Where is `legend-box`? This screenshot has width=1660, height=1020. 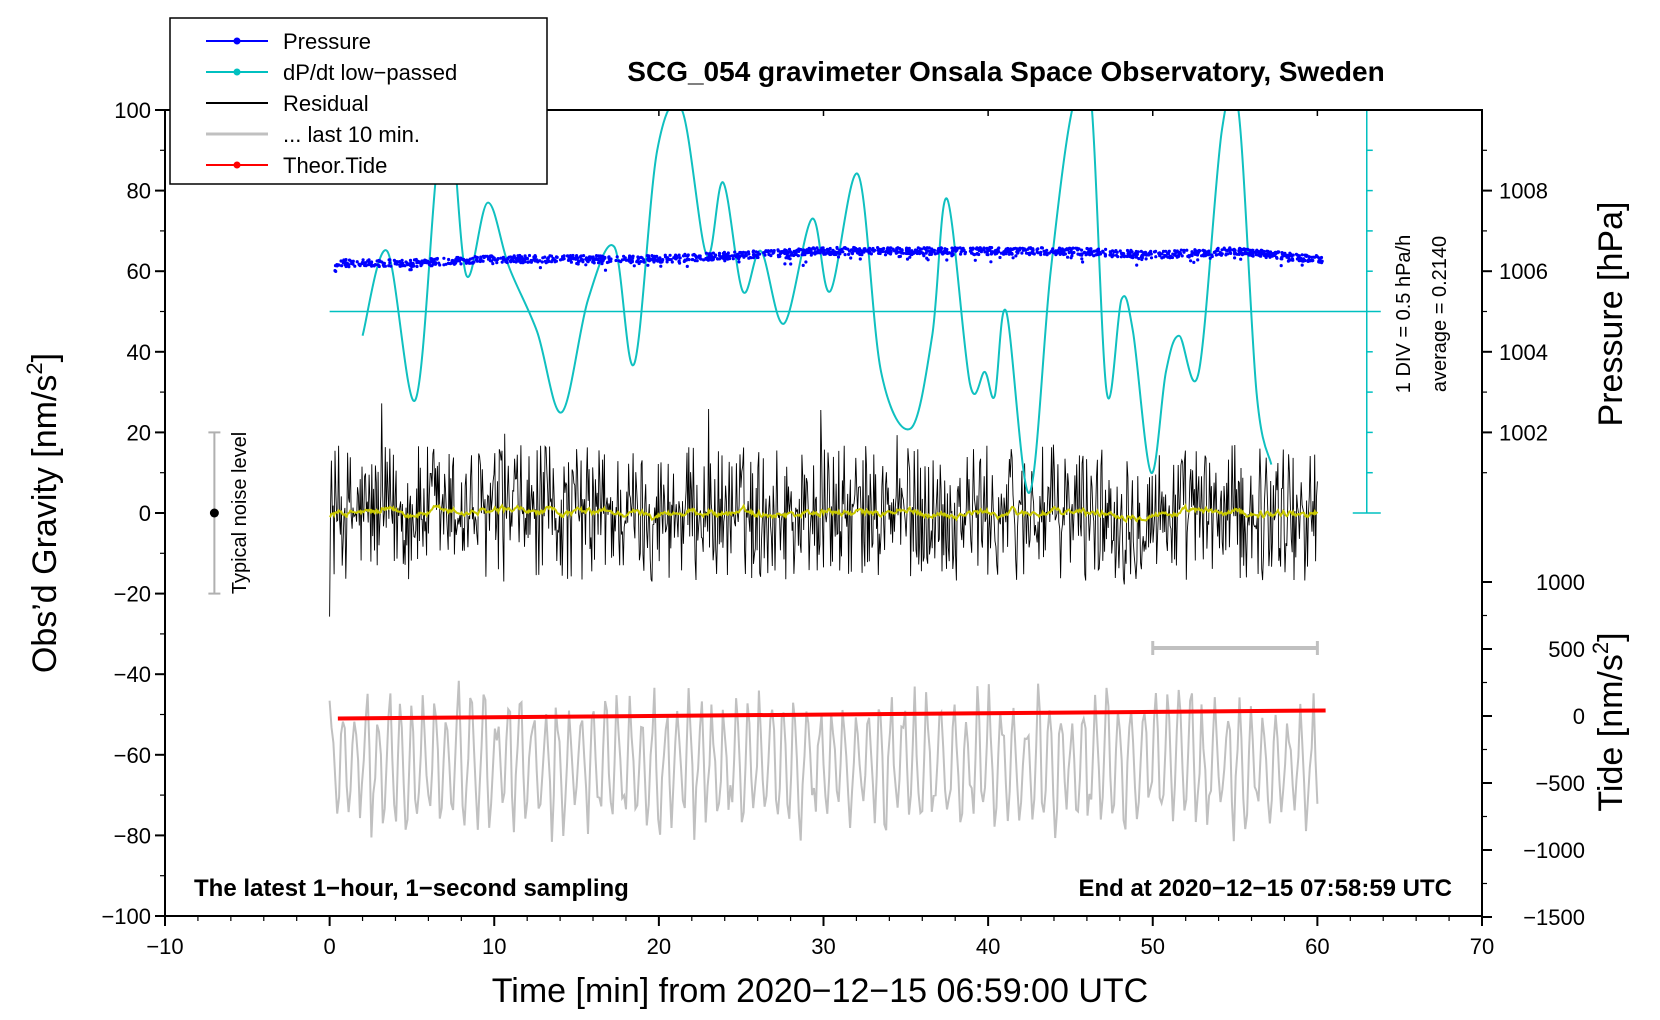
legend-box is located at coordinates (358, 101).